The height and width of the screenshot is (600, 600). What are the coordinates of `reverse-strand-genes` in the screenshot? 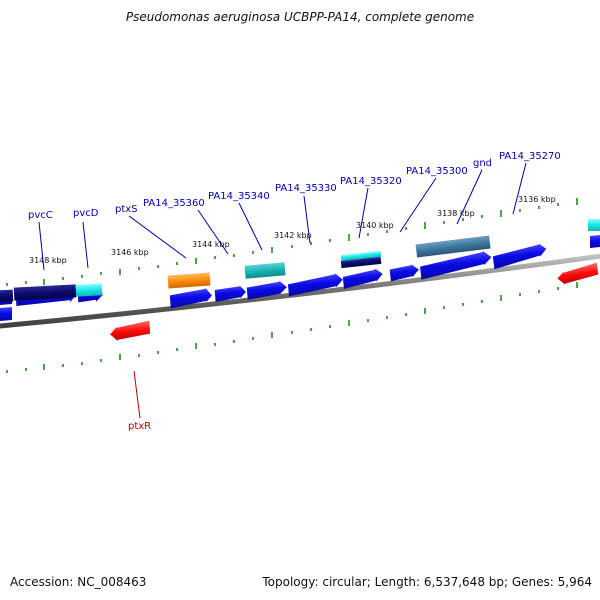 It's located at (299, 301).